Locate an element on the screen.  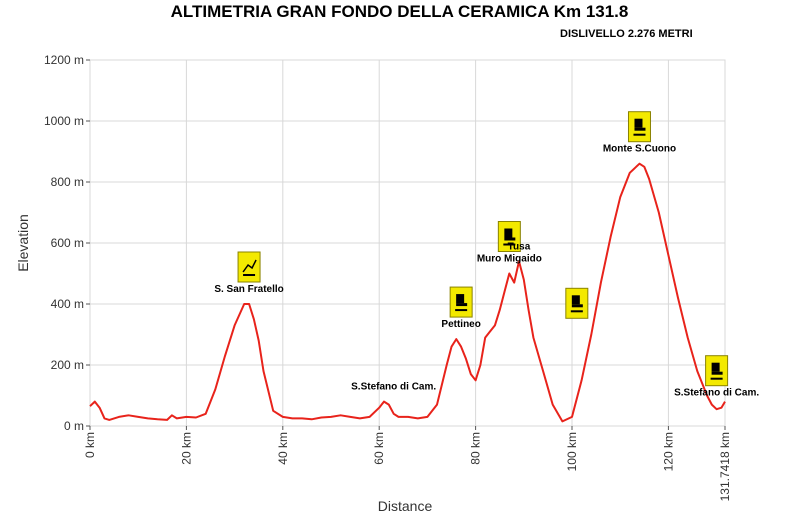
annotation-label: Tusa is located at coordinates (519, 246).